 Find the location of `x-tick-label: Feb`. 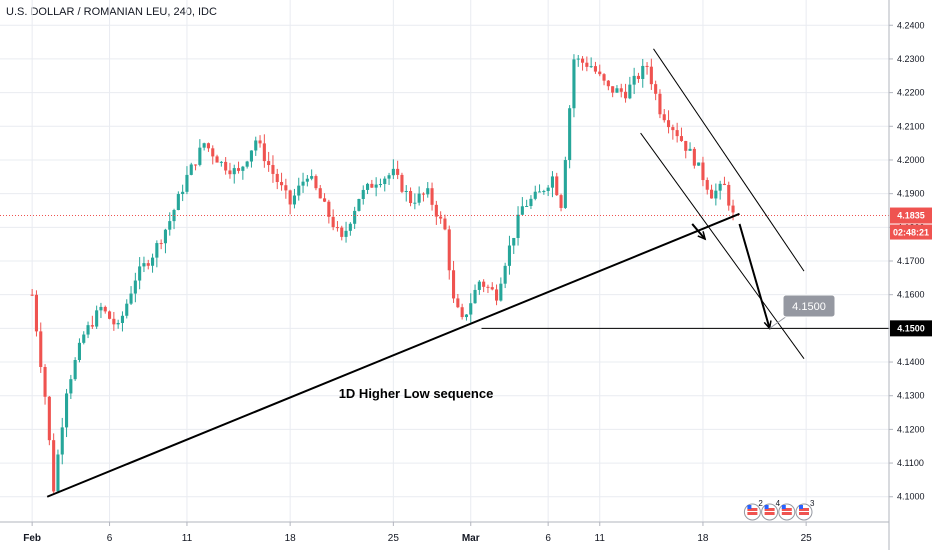

x-tick-label: Feb is located at coordinates (32, 538).